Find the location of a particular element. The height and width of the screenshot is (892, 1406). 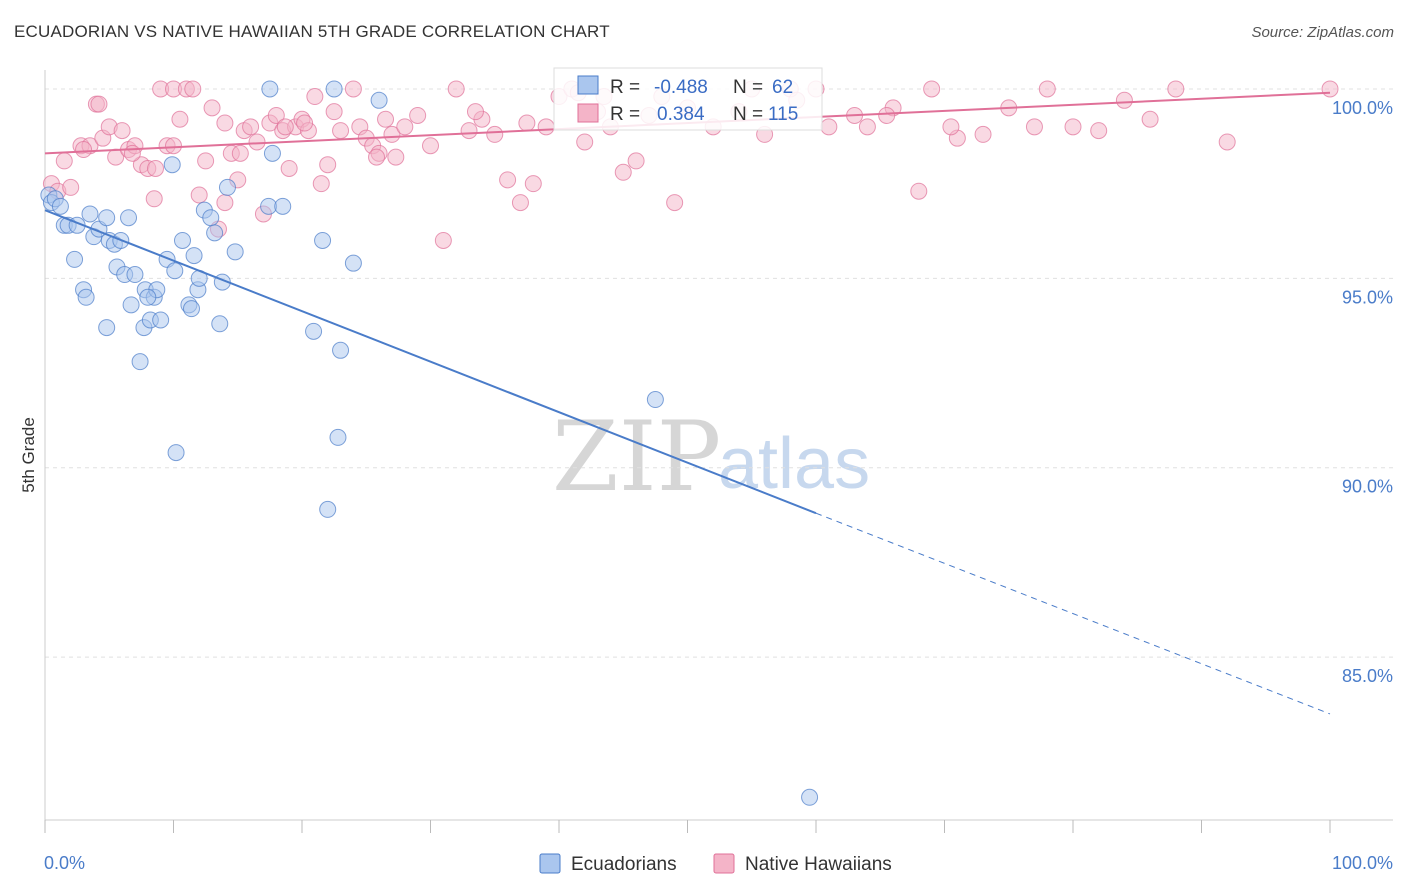

stats-r-value-ecuadorians: -0.488 is located at coordinates (681, 87).